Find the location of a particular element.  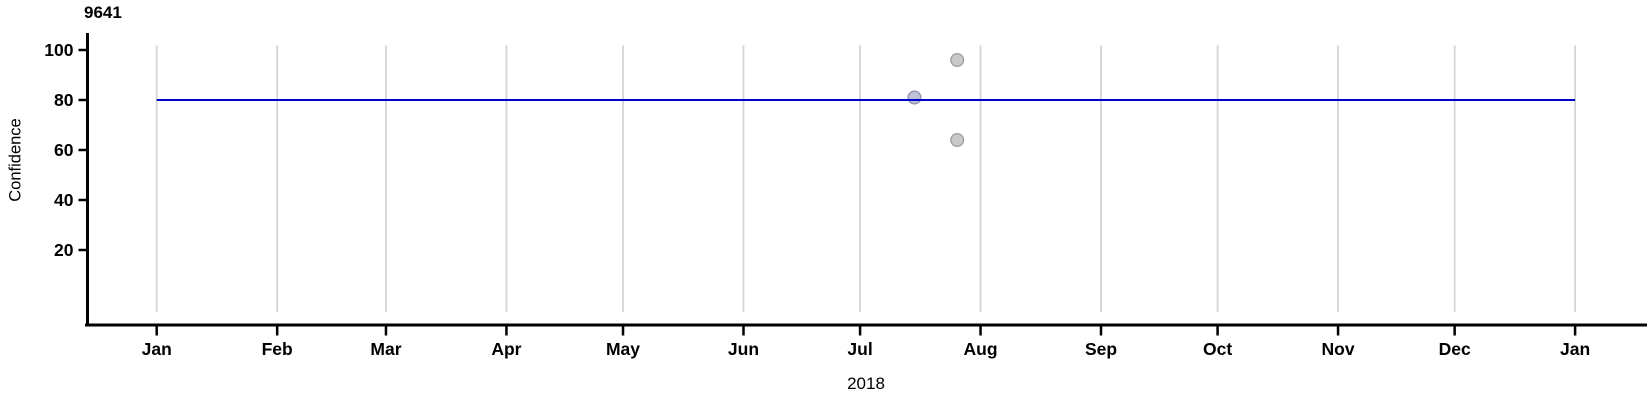

y-tick-label: 80 is located at coordinates (64, 100).